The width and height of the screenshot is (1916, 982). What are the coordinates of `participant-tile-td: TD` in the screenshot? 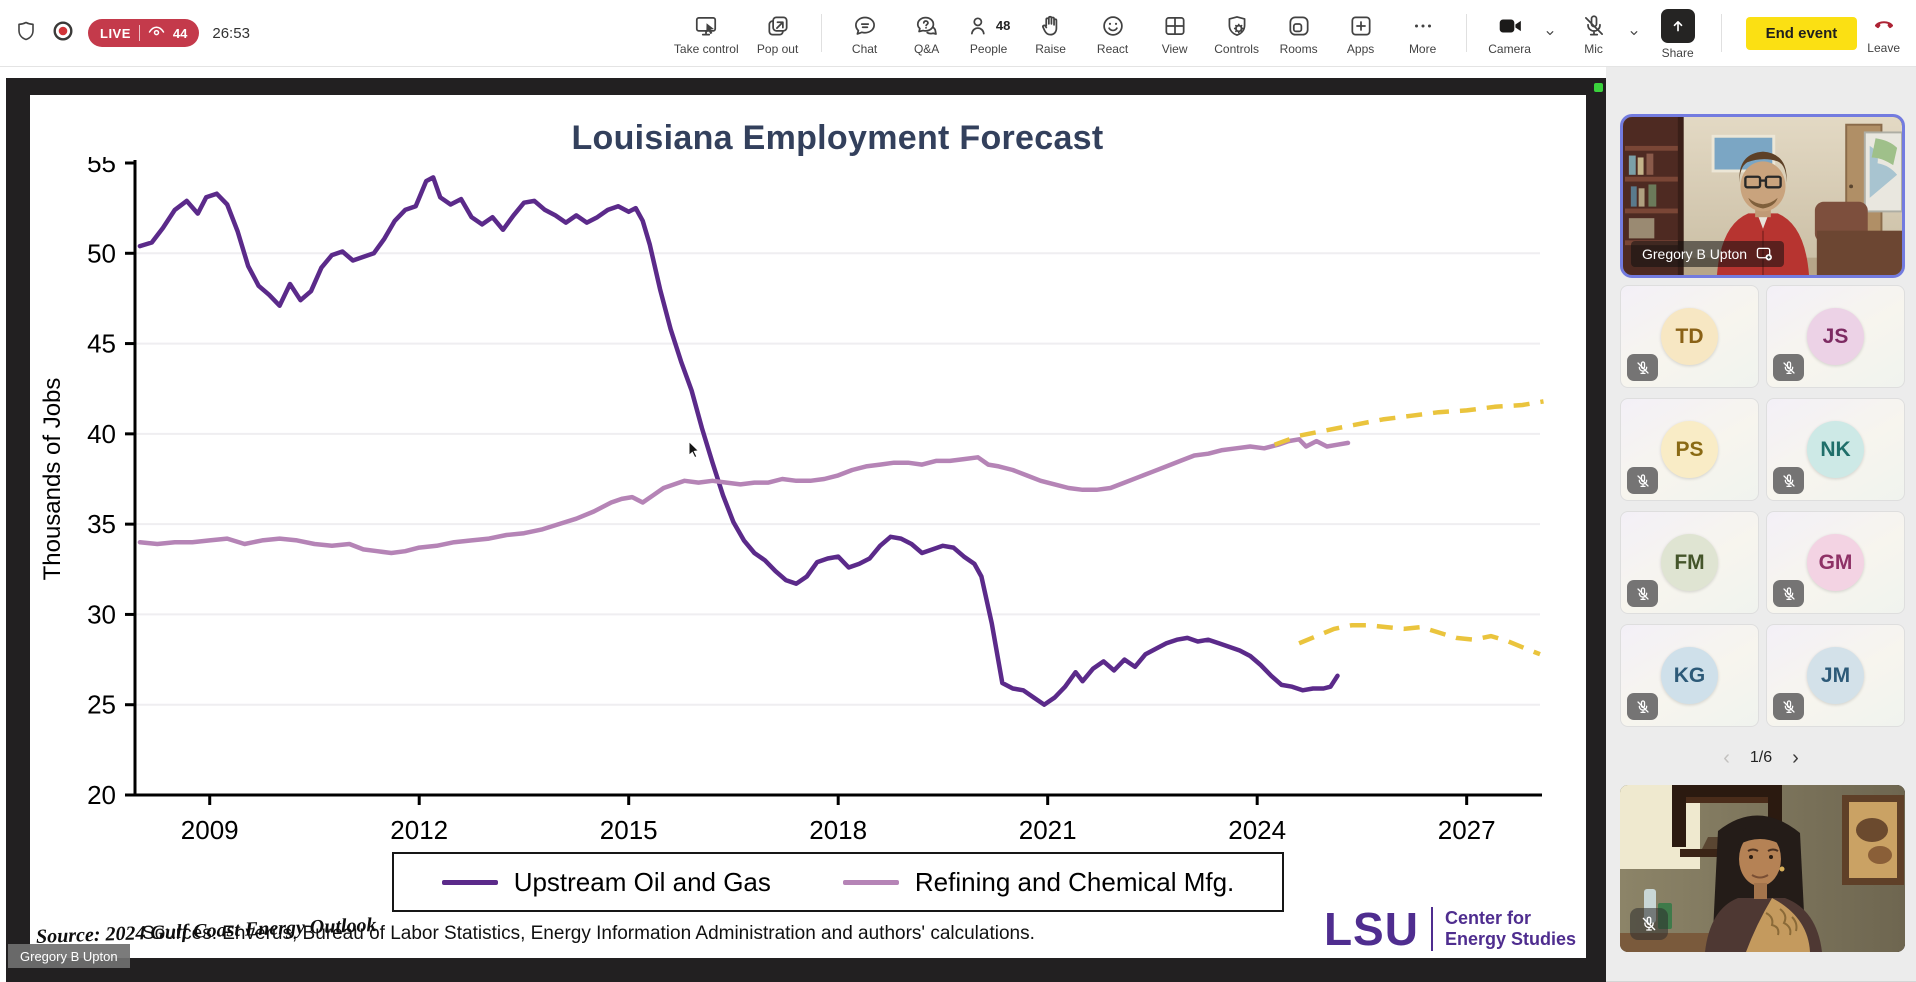 It's located at (1689, 336).